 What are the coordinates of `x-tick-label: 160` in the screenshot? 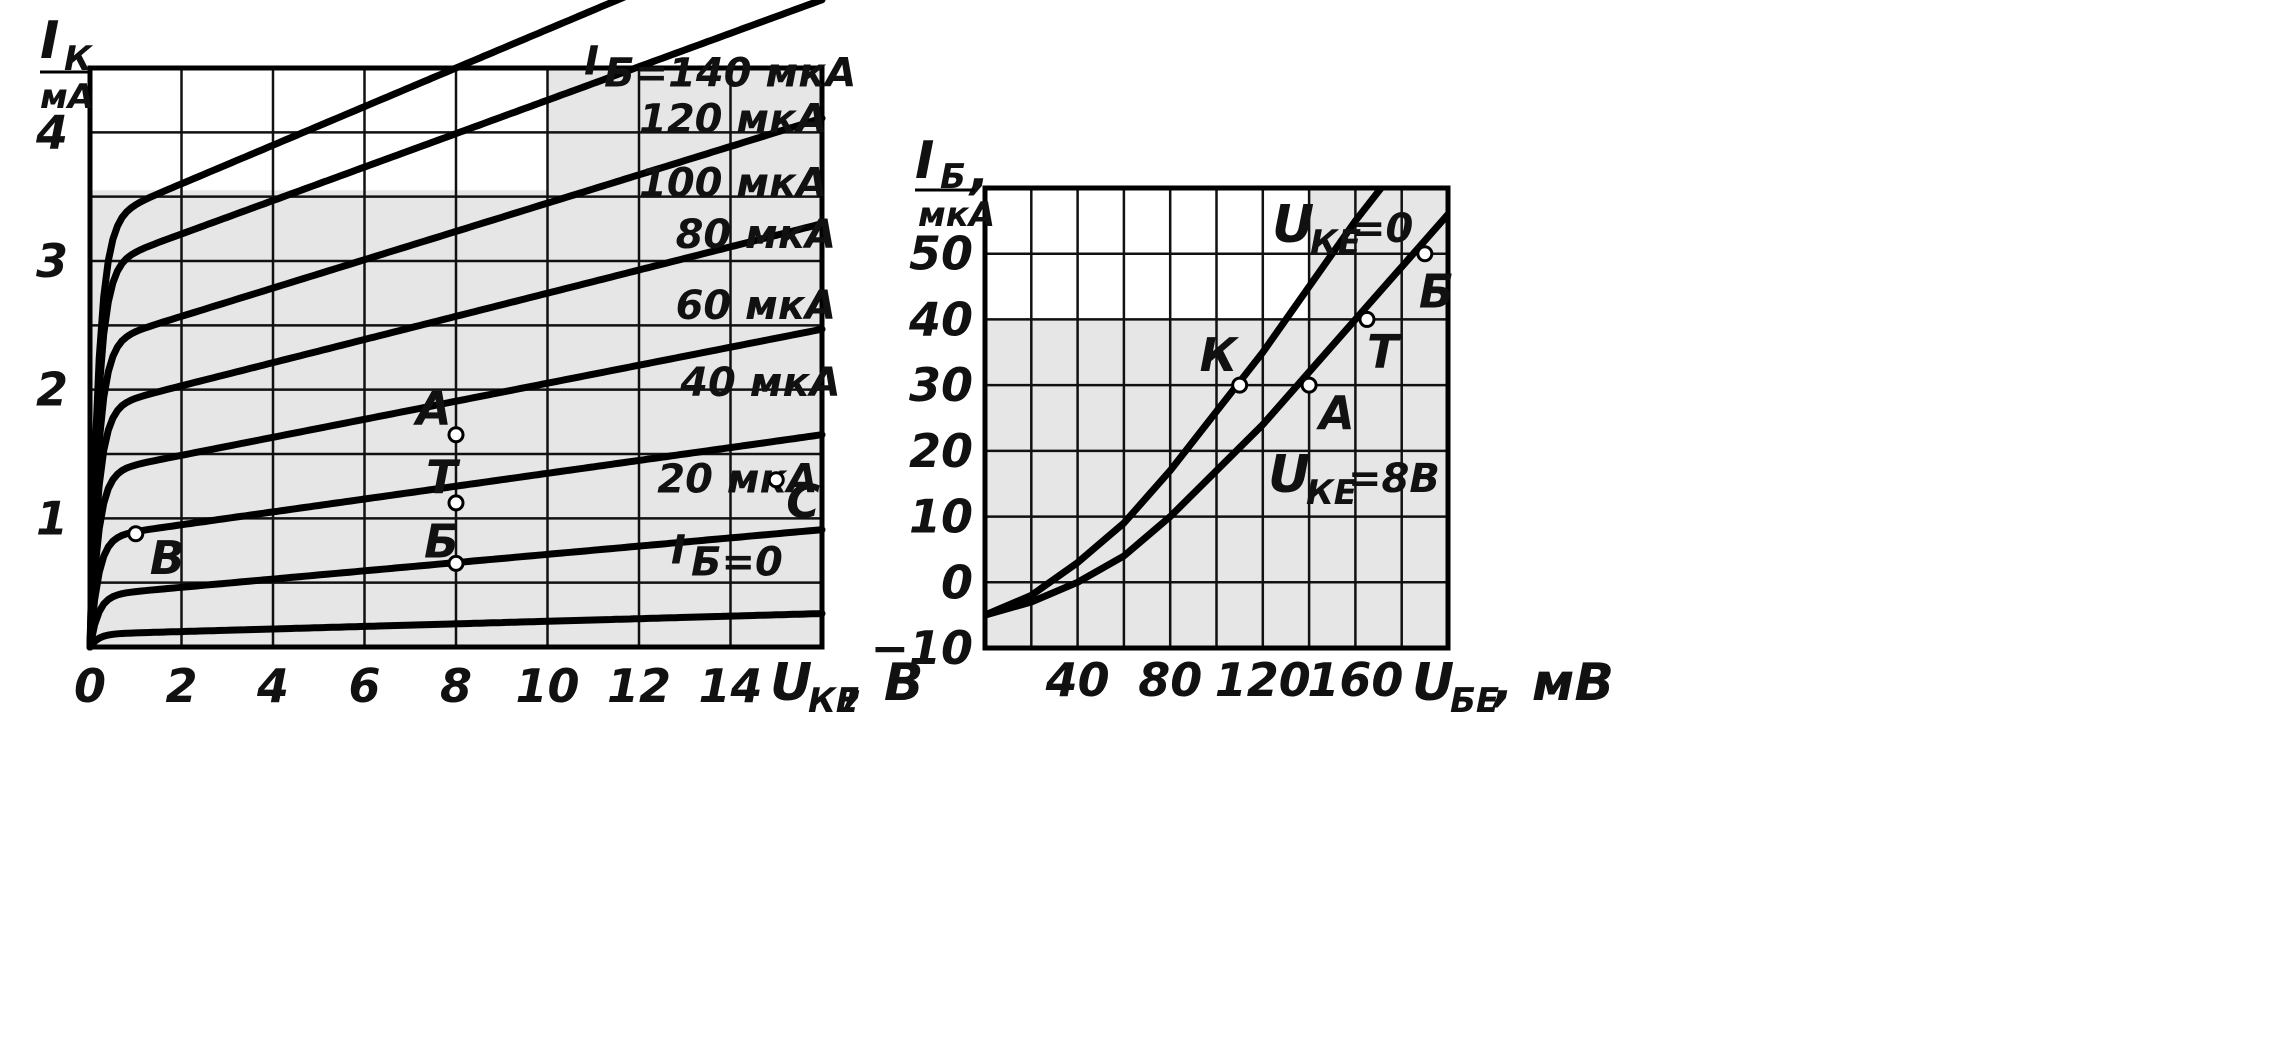 It's located at (1355, 680).